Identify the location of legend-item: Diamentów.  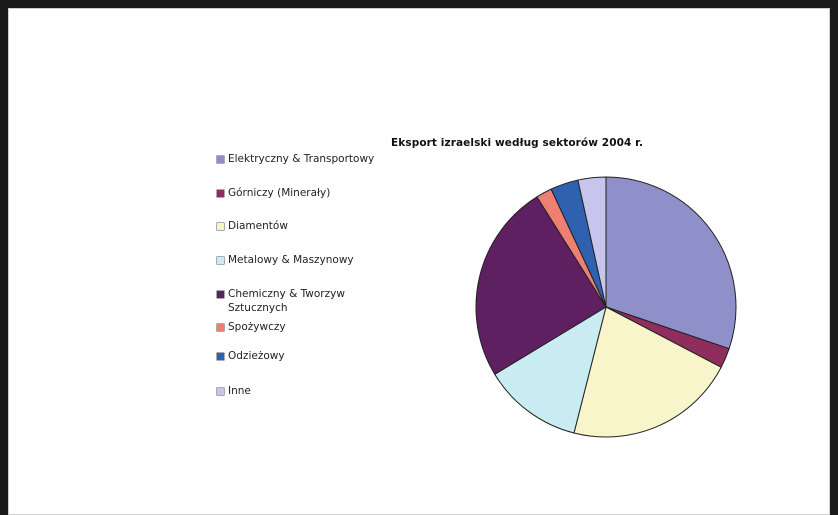
(252, 226).